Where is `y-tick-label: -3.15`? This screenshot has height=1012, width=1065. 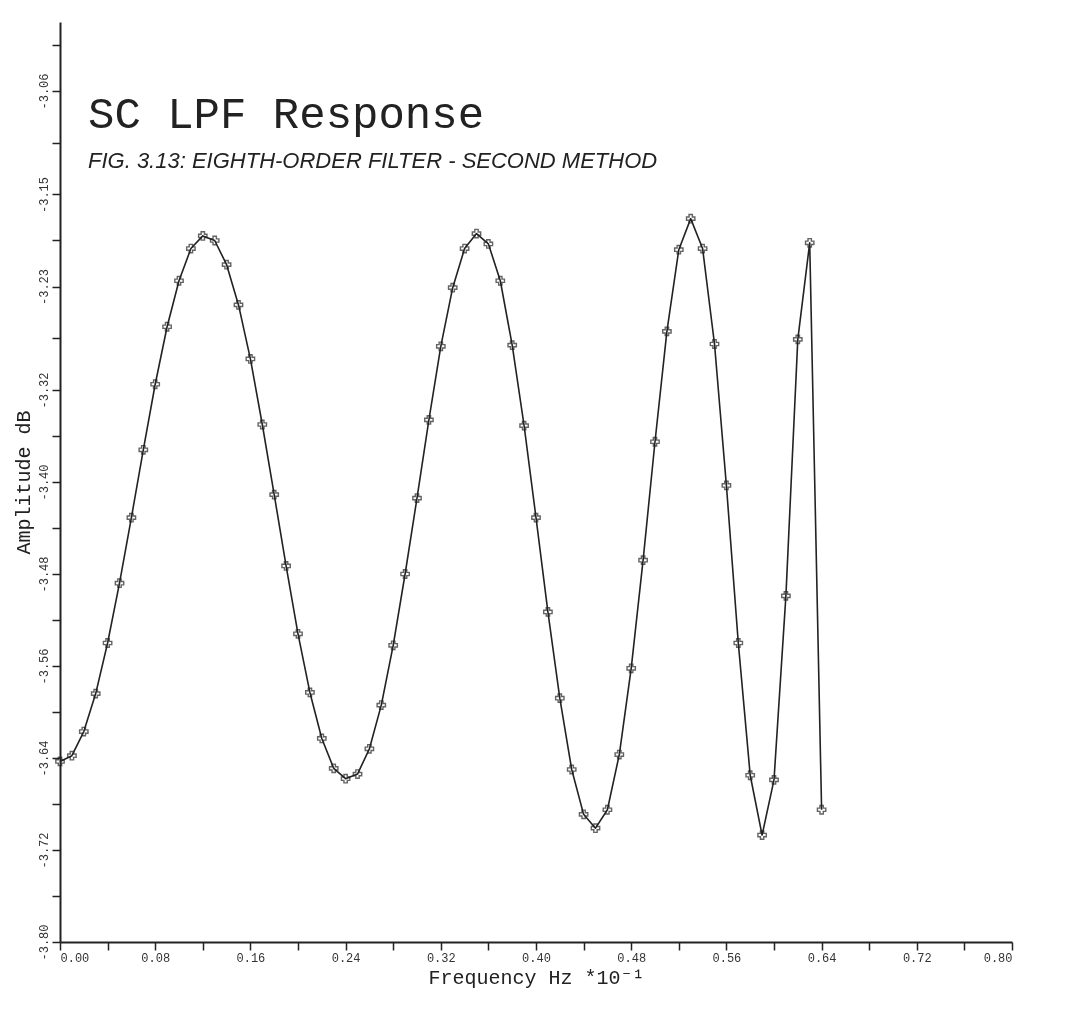
y-tick-label: -3.15 is located at coordinates (44, 195).